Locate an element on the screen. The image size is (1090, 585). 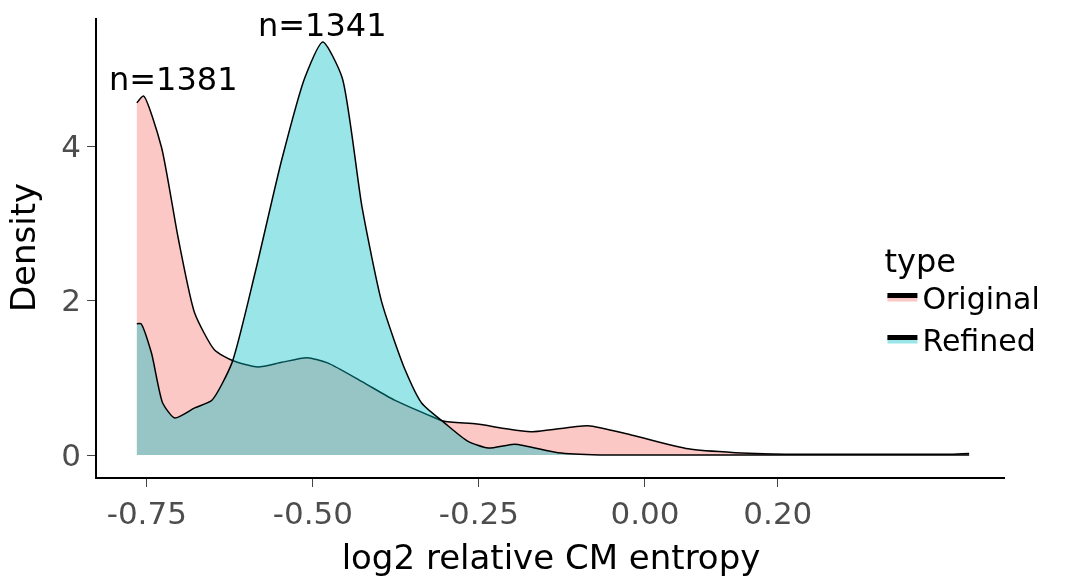
x-tick-label: 0.00 is located at coordinates (645, 512).